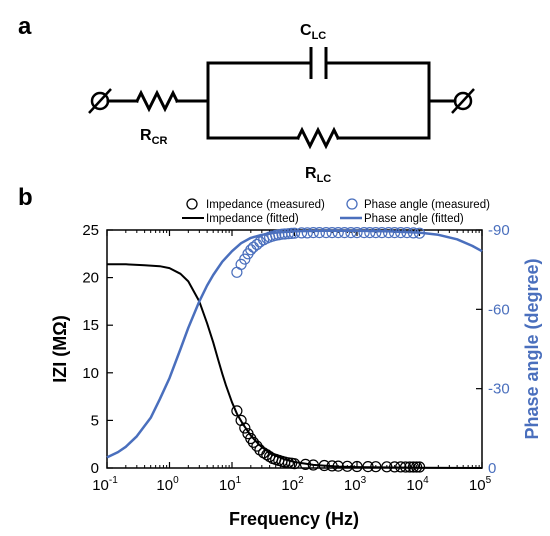 The height and width of the screenshot is (536, 550). What do you see at coordinates (427, 205) in the screenshot?
I see `legend-label-phase-measured: Phase angle (measured)` at bounding box center [427, 205].